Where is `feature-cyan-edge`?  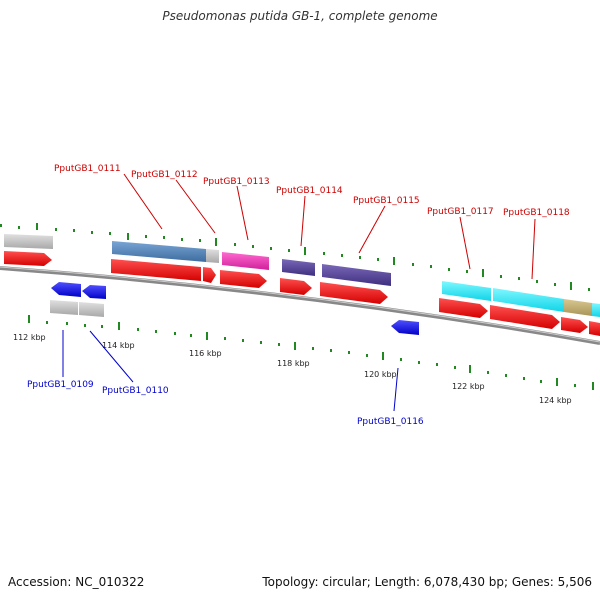 feature-cyan-edge is located at coordinates (596, 310).